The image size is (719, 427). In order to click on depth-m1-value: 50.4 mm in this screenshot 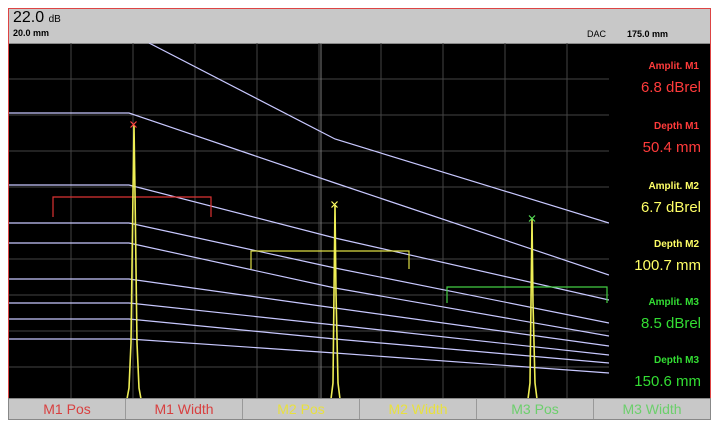, I will do `click(671, 147)`.